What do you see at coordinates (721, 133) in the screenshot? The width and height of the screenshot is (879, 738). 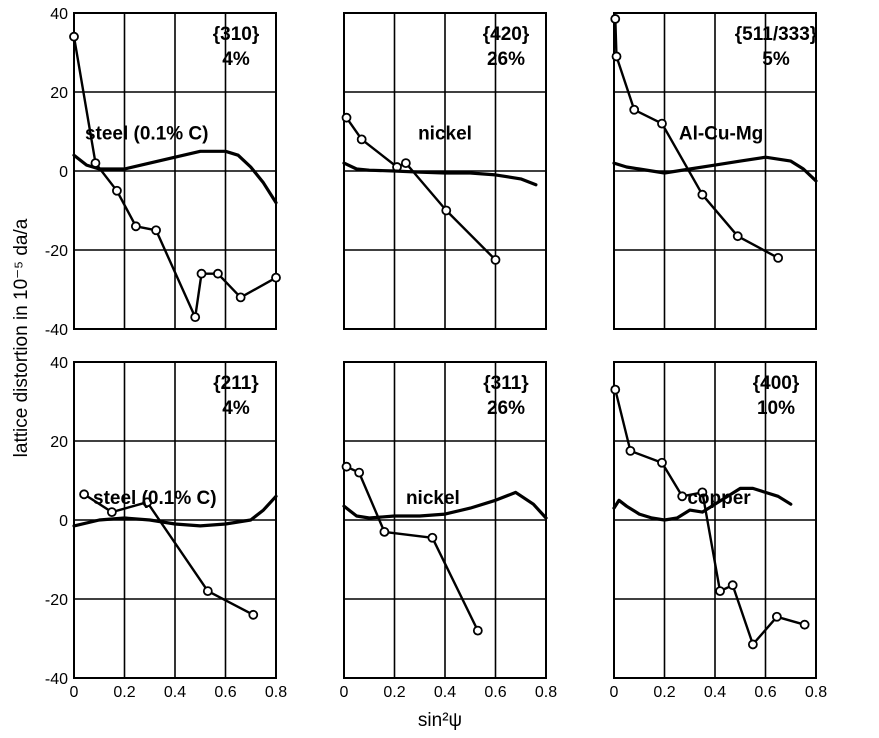 I see `material-label: Al-Cu-Mg` at bounding box center [721, 133].